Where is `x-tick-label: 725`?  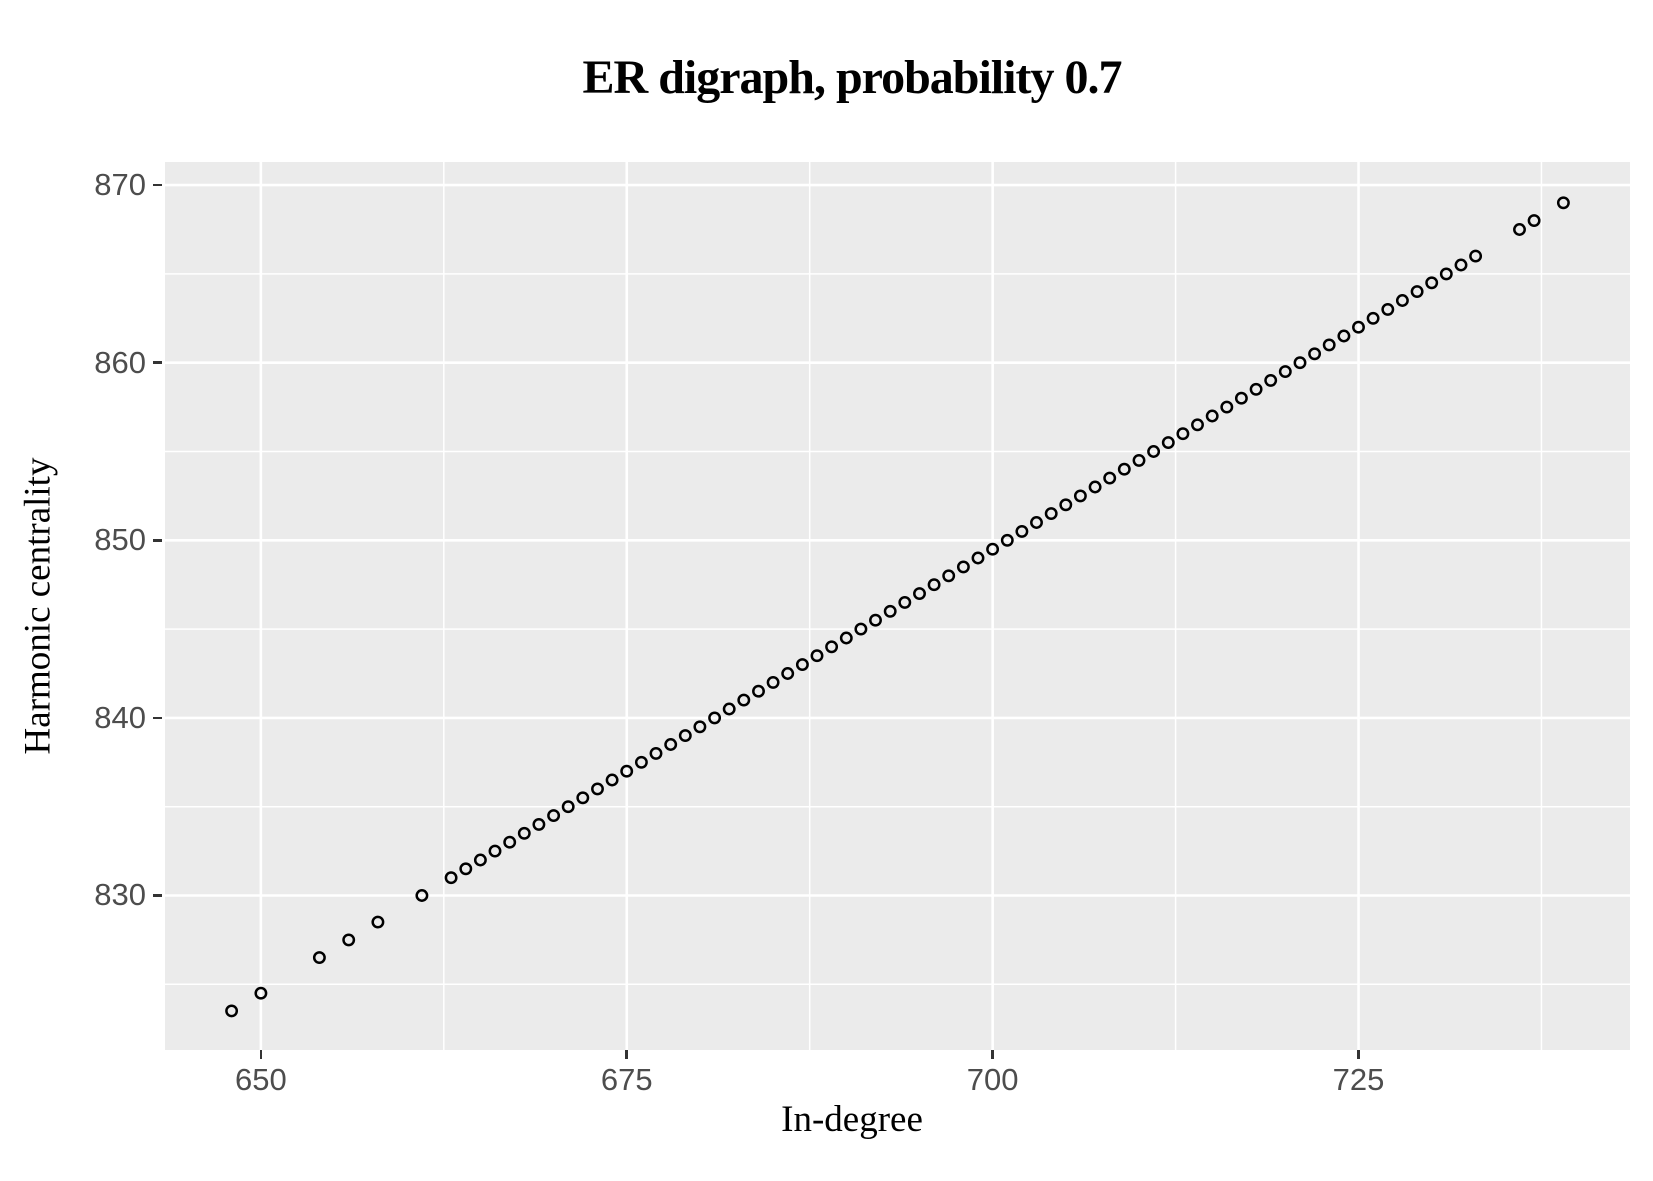 x-tick-label: 725 is located at coordinates (1358, 1079).